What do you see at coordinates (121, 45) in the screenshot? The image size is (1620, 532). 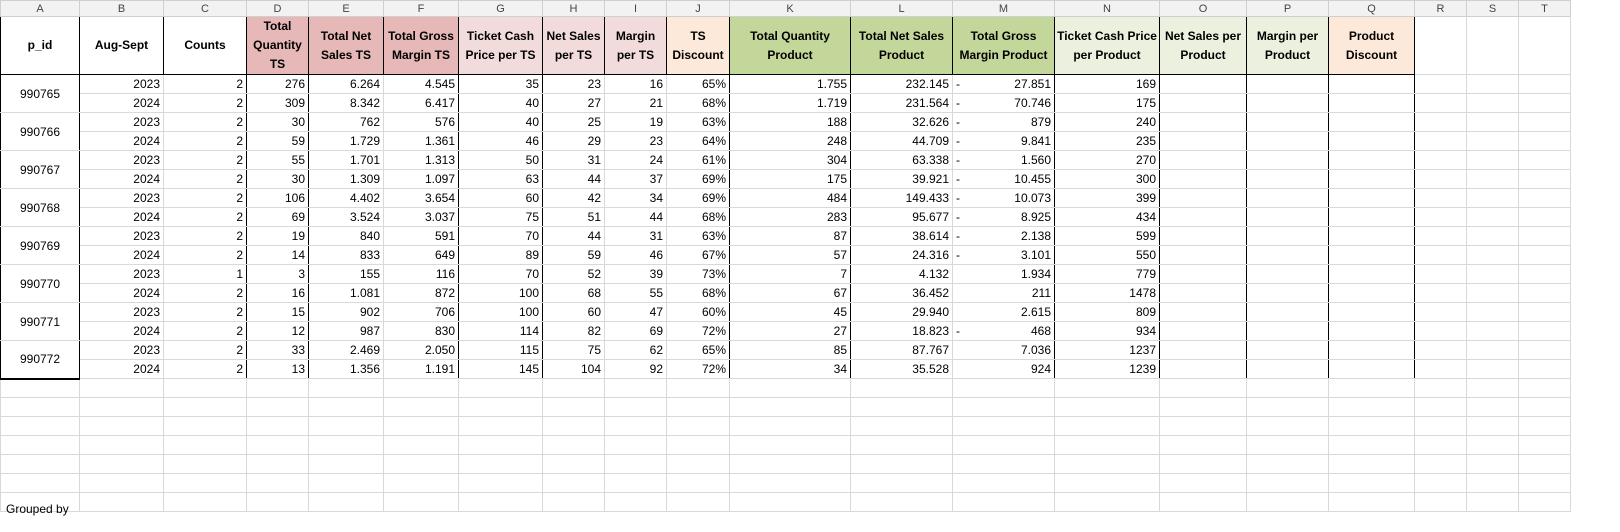 I see `header-year: Aug-Sept` at bounding box center [121, 45].